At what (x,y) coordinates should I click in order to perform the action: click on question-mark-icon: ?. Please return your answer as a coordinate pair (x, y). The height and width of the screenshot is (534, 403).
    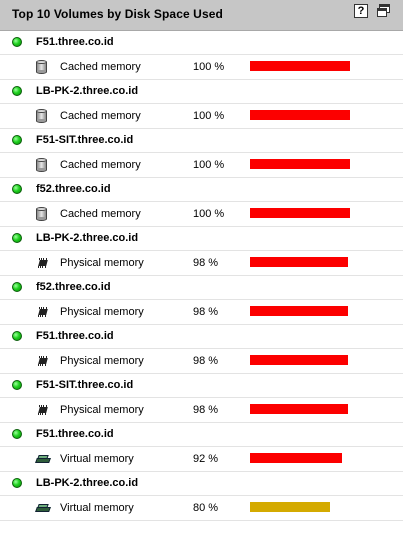
    Looking at the image, I should click on (361, 11).